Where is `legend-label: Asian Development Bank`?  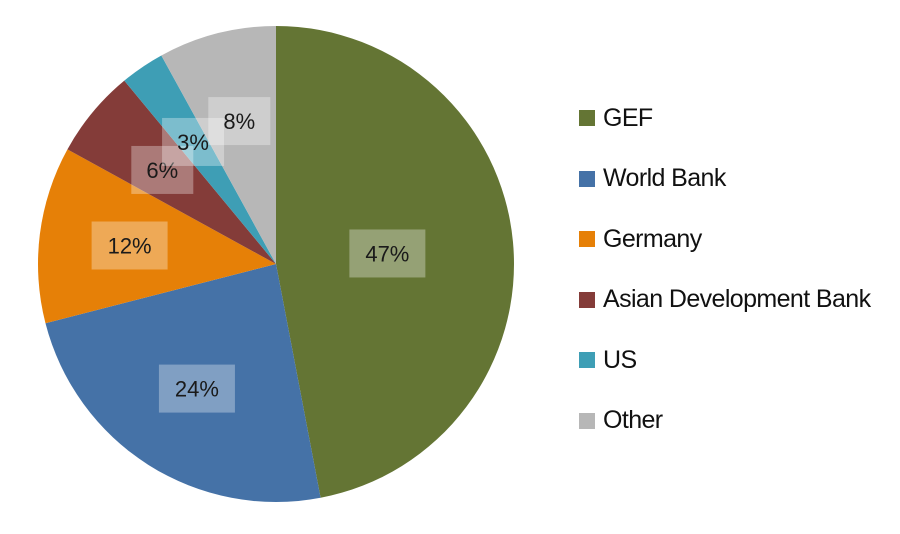 legend-label: Asian Development Bank is located at coordinates (737, 299).